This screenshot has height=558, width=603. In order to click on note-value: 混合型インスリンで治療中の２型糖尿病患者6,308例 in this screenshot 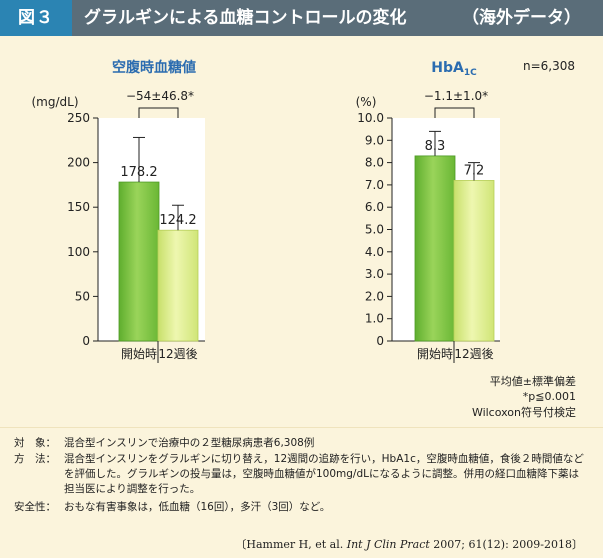, I will do `click(189, 443)`.